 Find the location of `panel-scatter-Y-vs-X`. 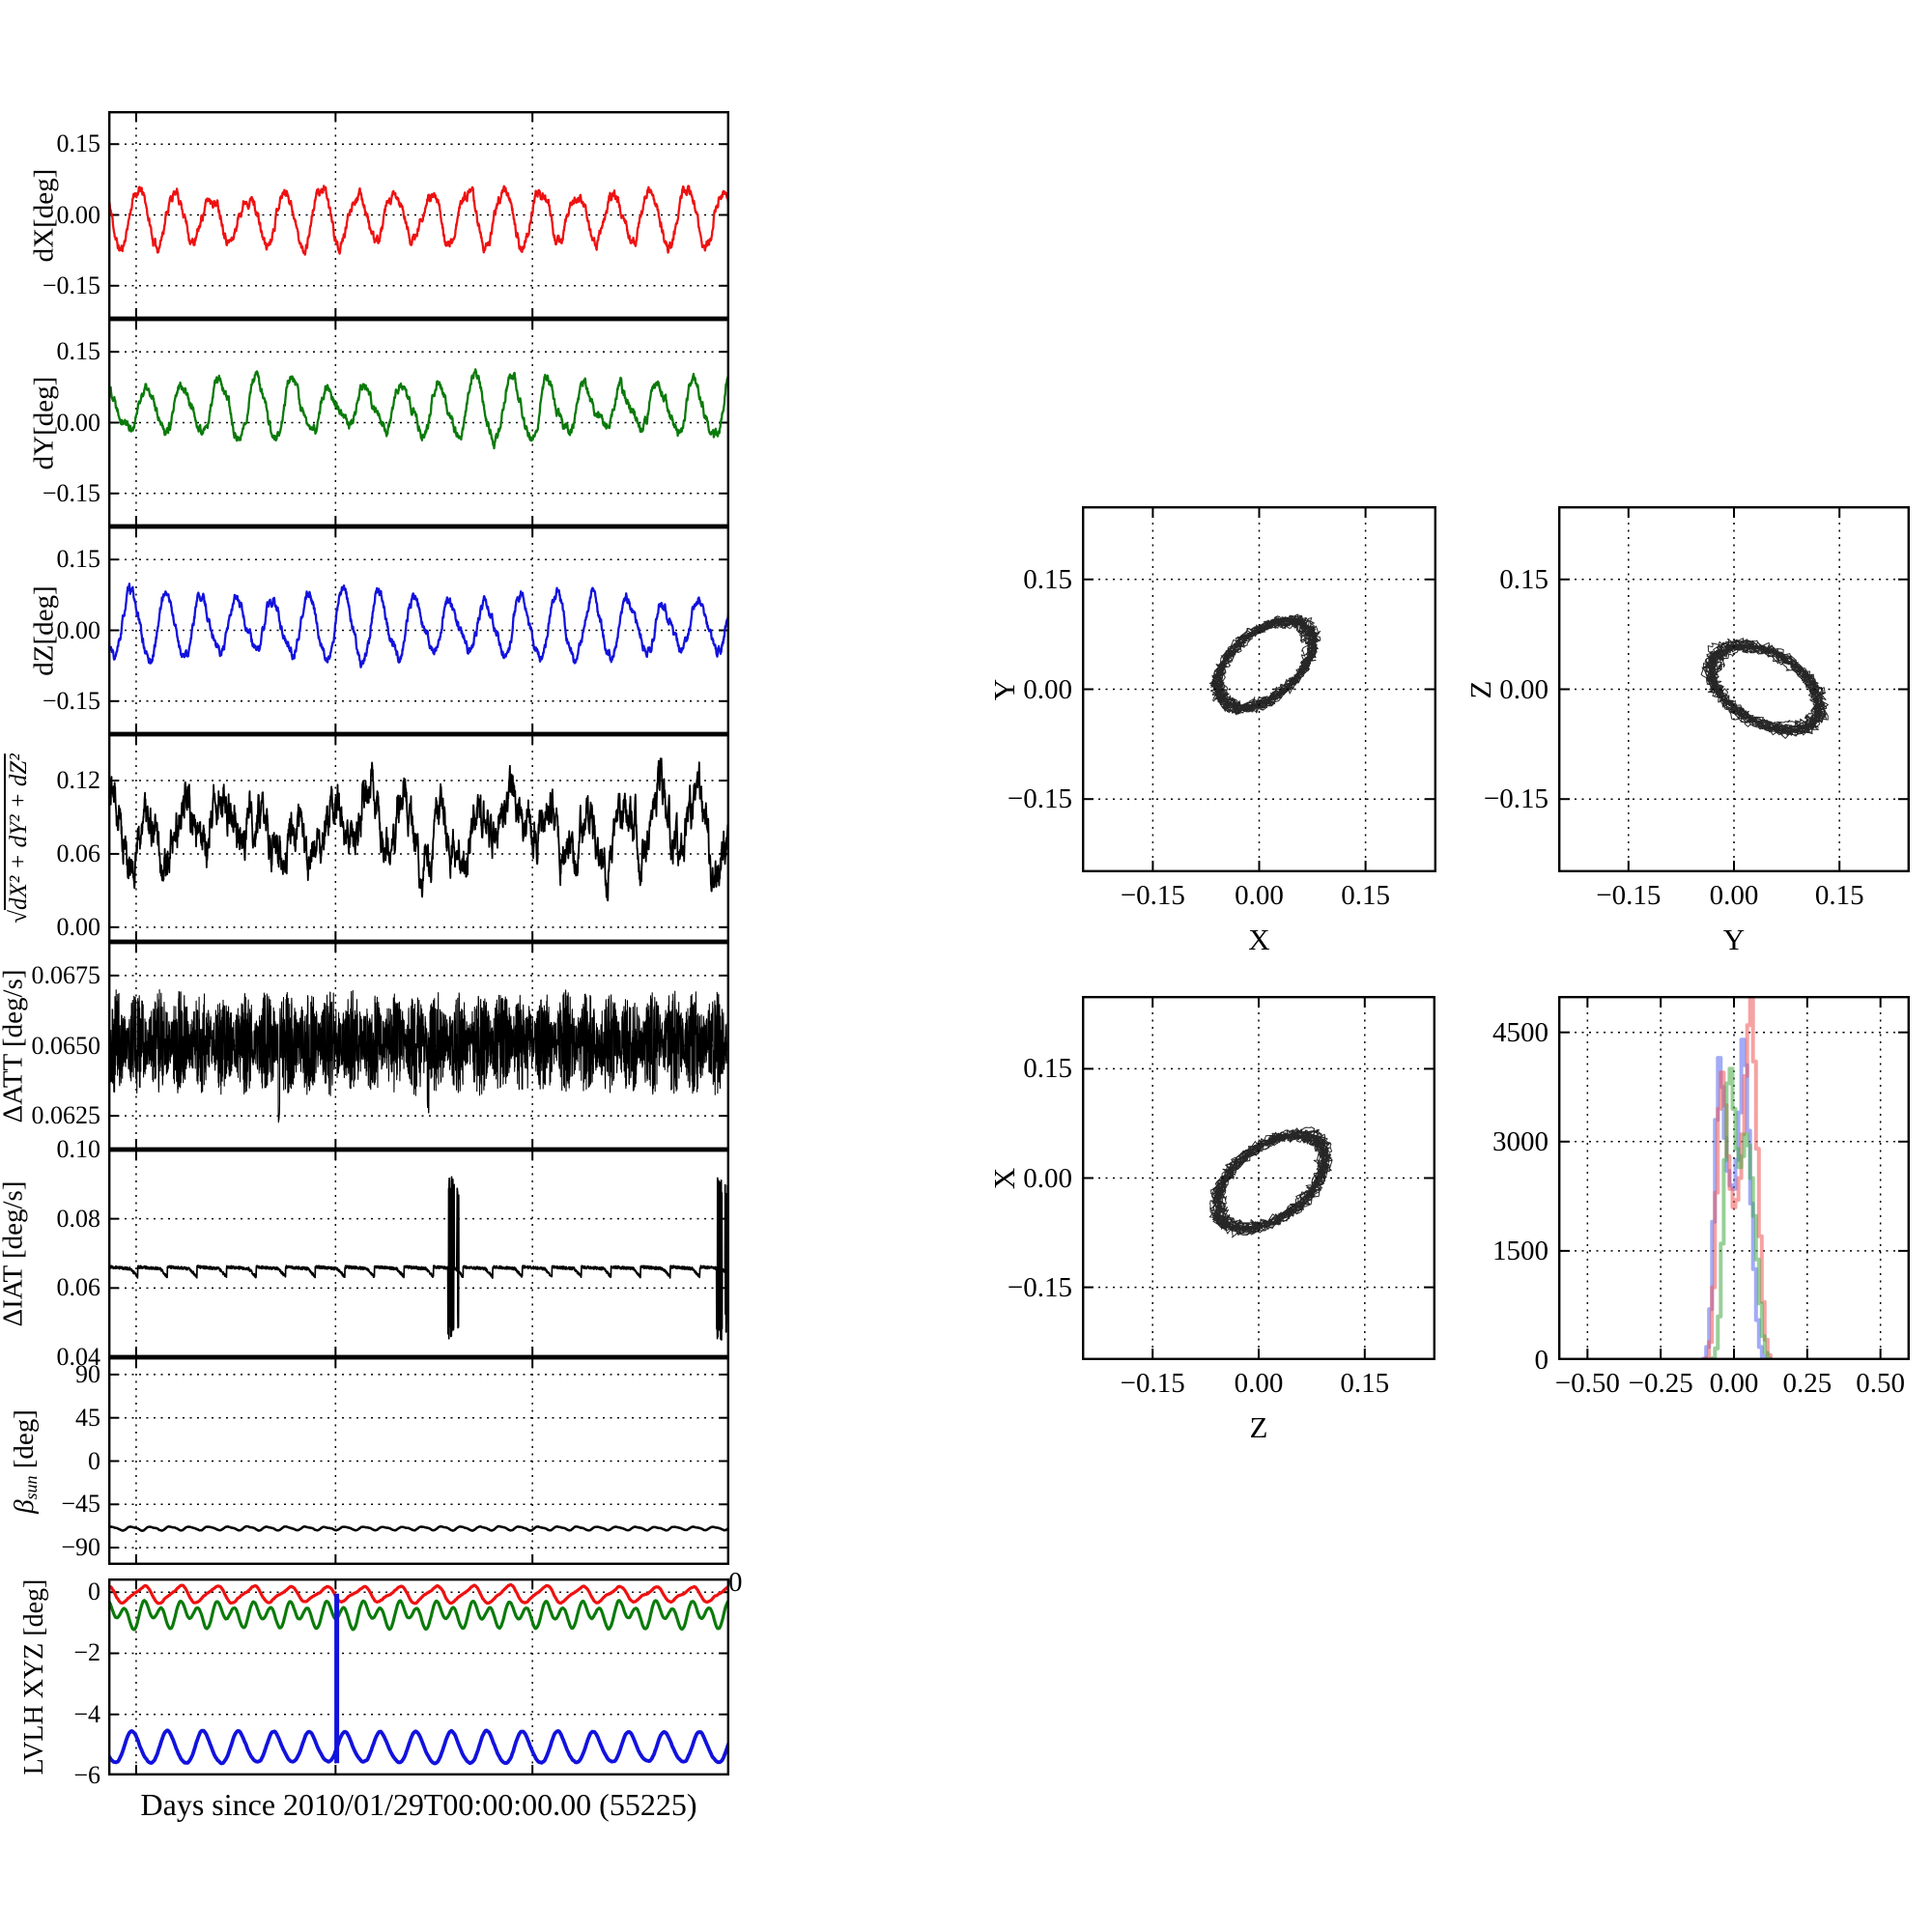

panel-scatter-Y-vs-X is located at coordinates (1259, 689).